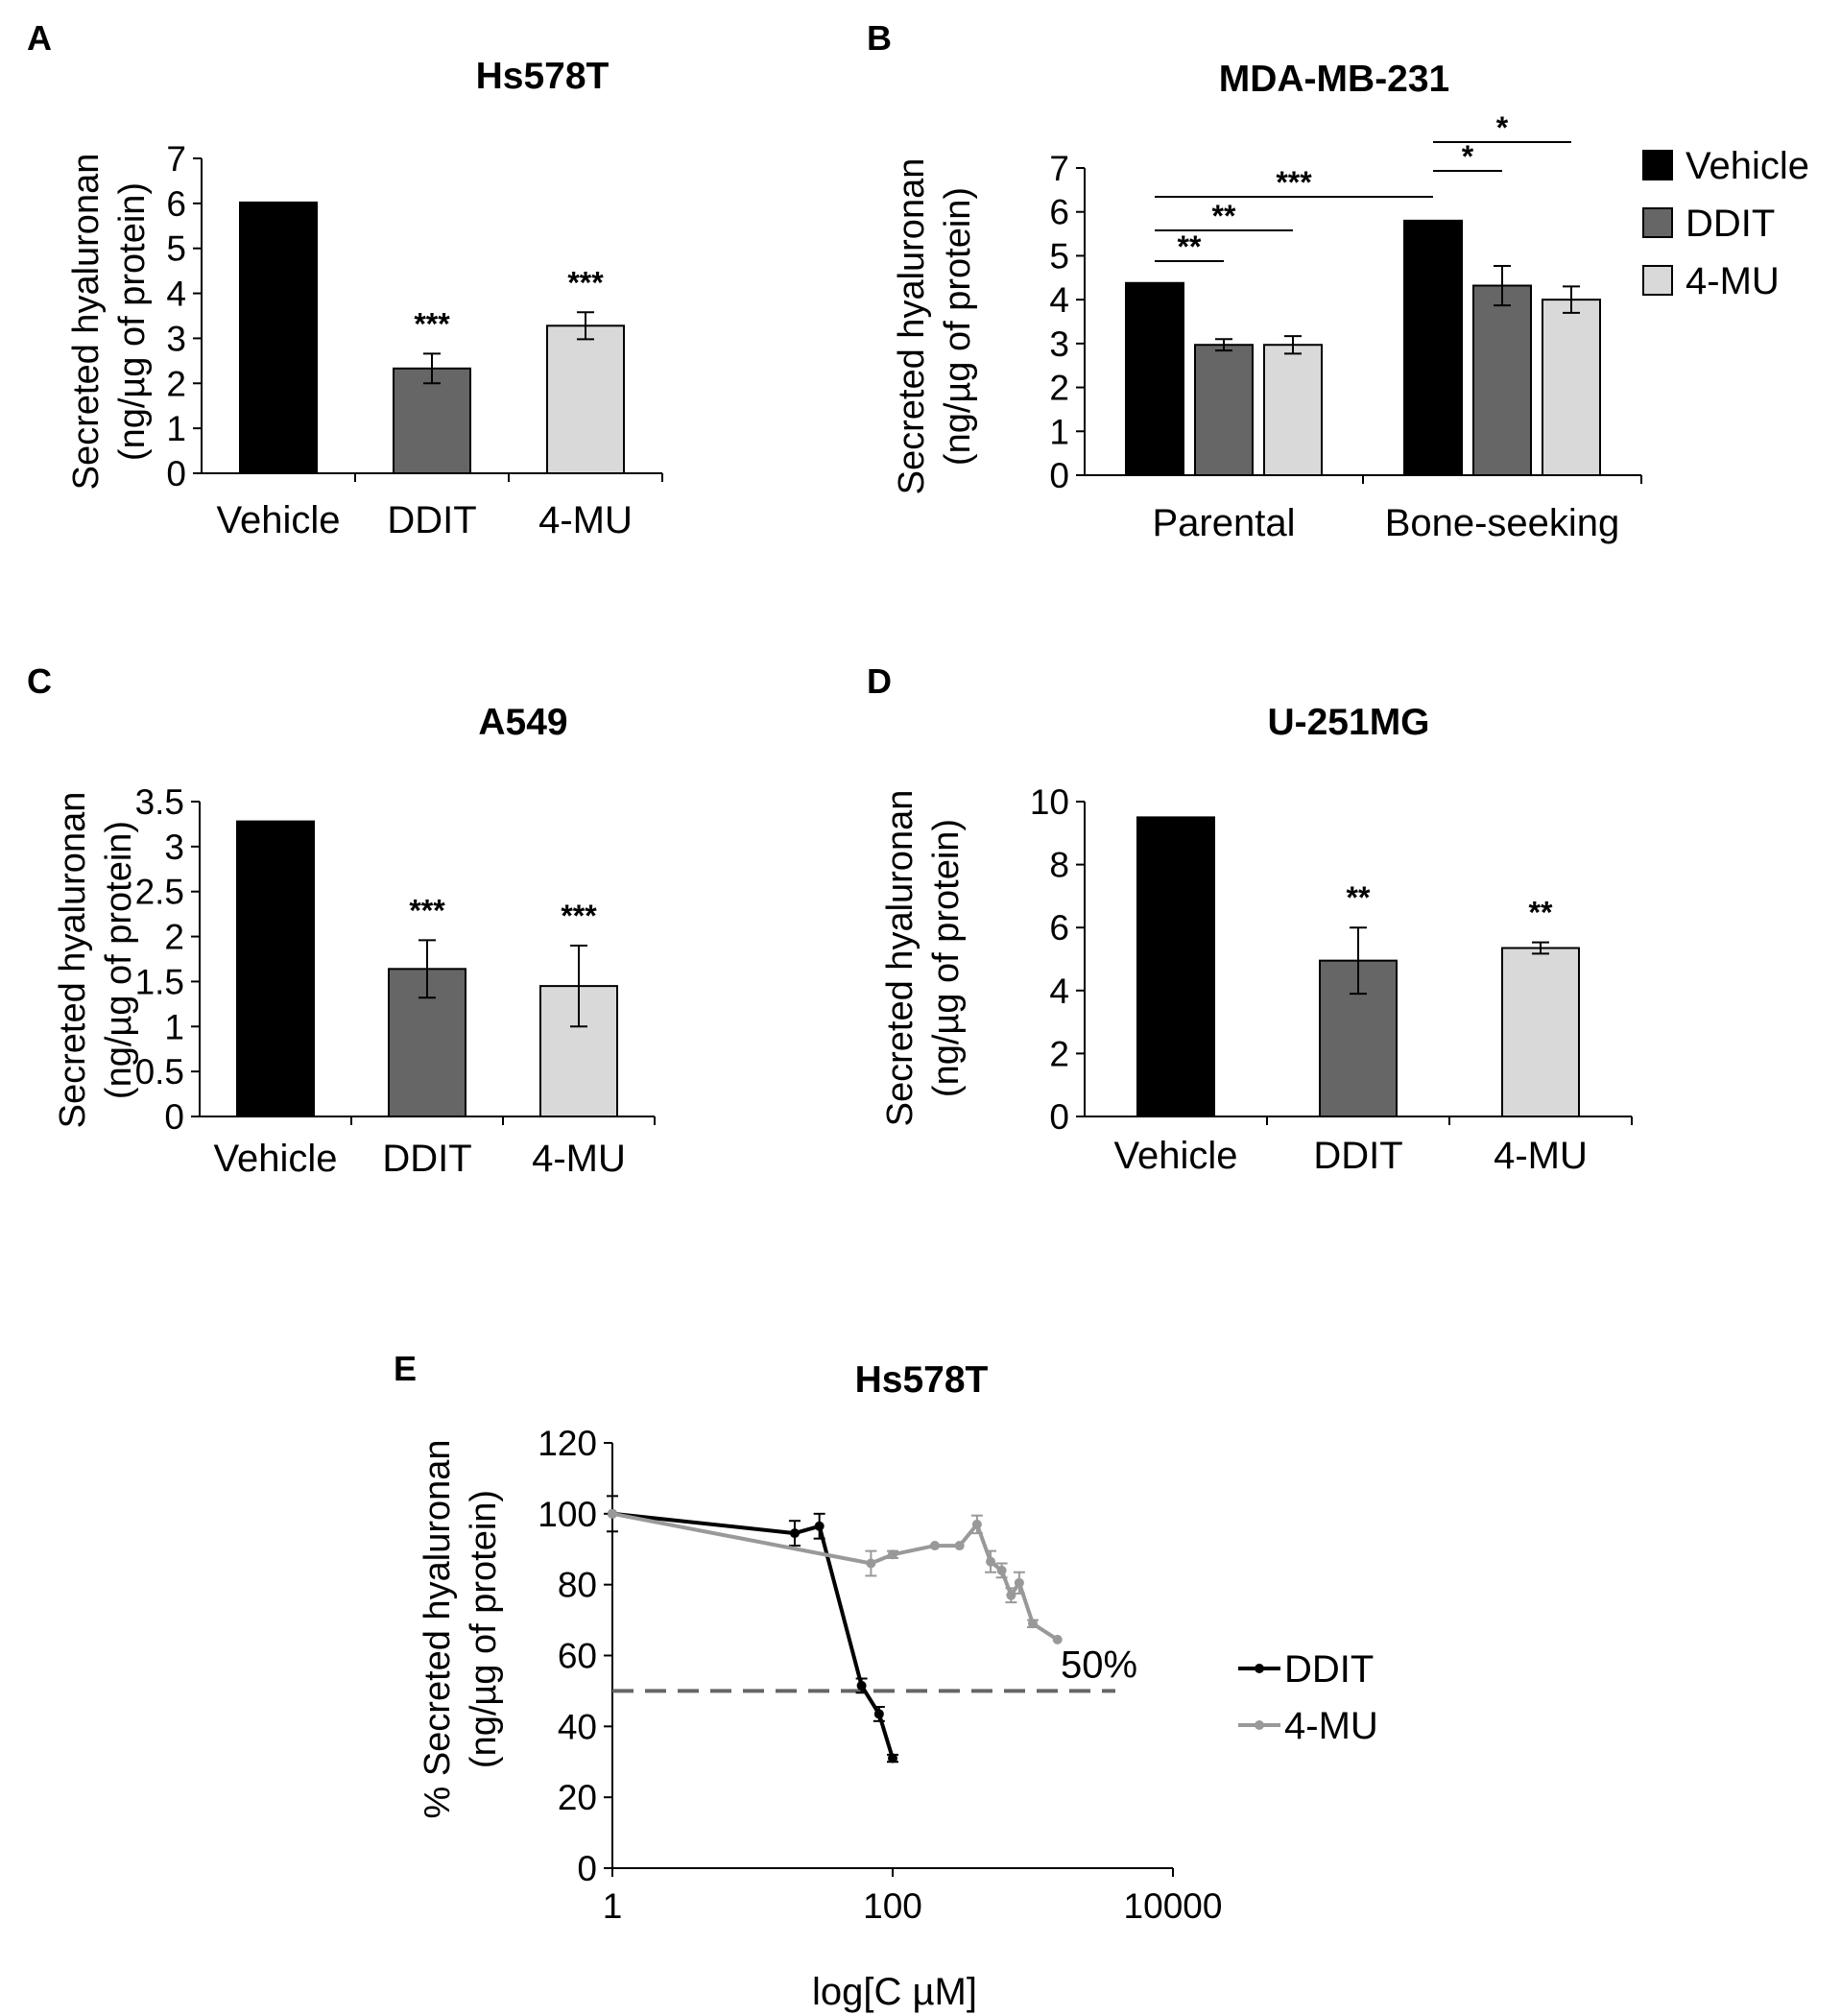 This screenshot has width=1841, height=2016. I want to click on panel-c-title: A549, so click(522, 722).